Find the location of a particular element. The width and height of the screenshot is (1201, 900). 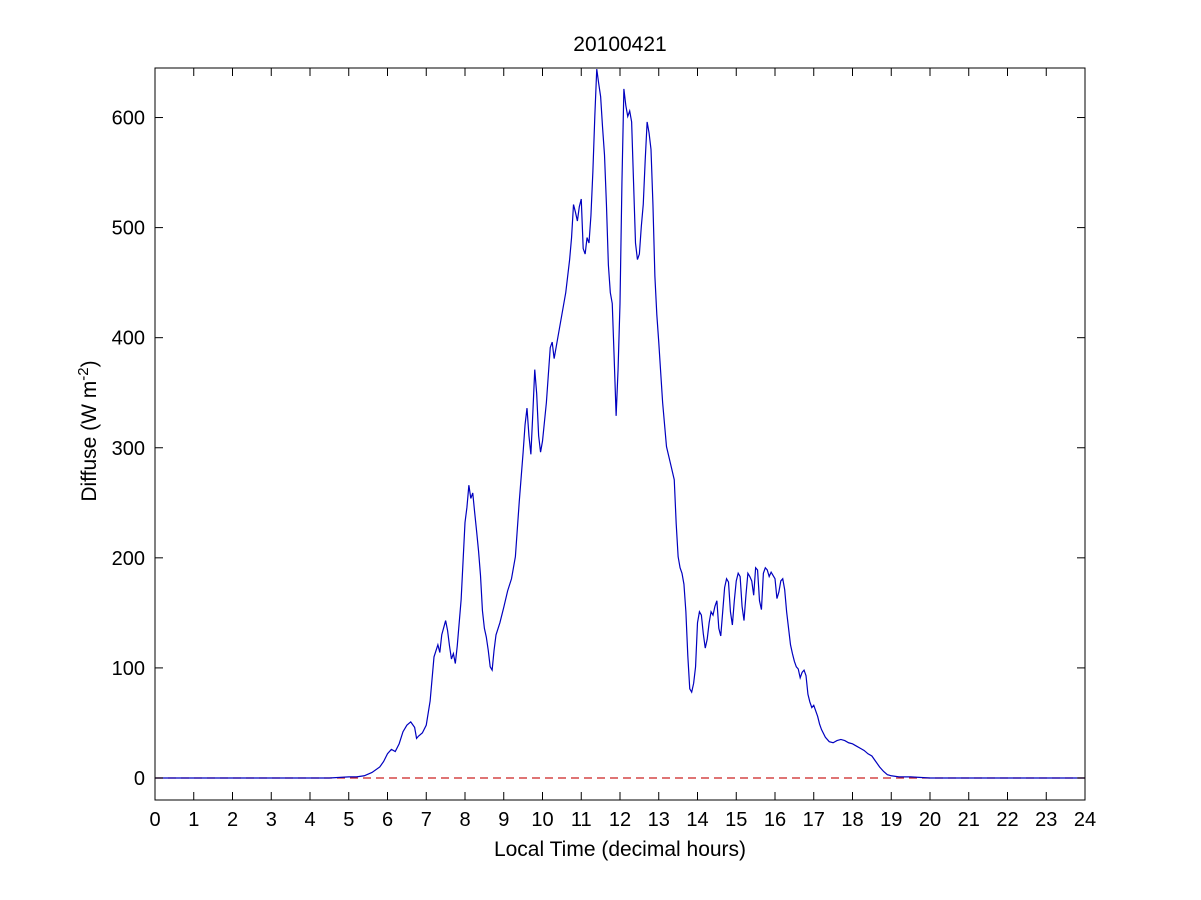

x-tick-label: 7 is located at coordinates (426, 820).